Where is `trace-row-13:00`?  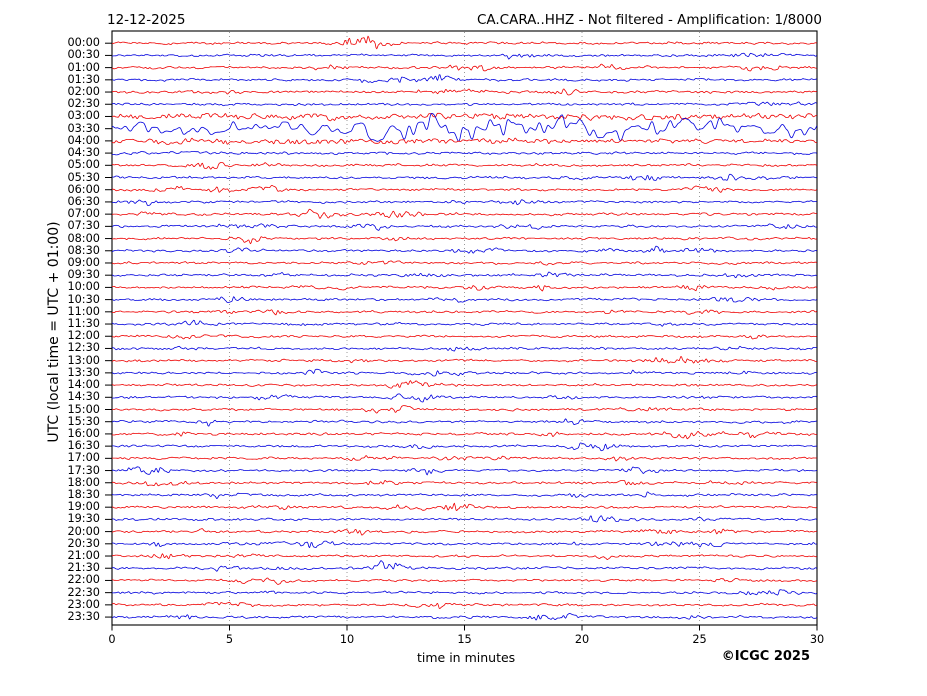
trace-row-13:00 is located at coordinates (464, 360).